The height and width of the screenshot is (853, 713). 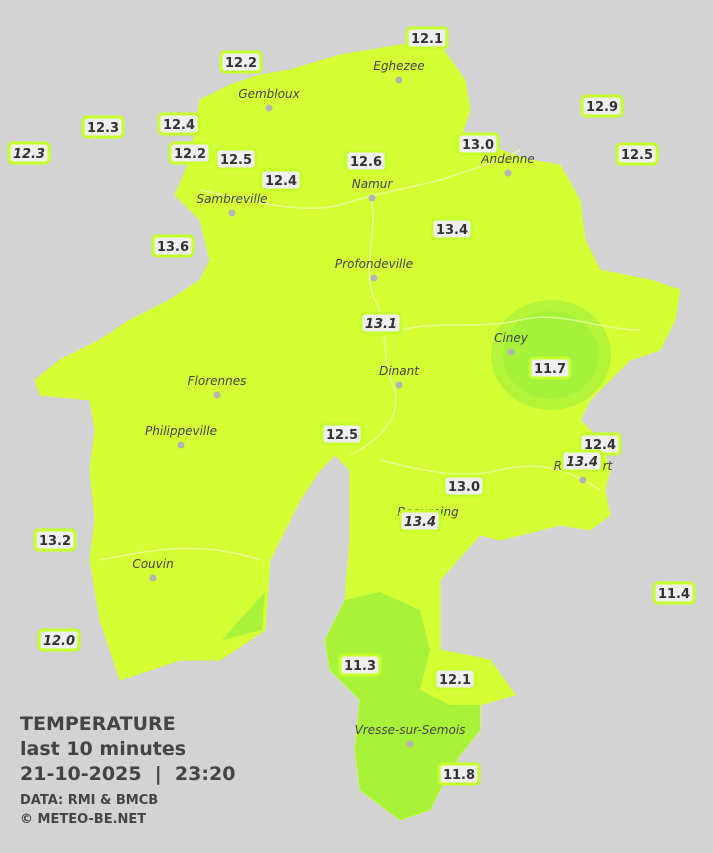 What do you see at coordinates (152, 564) in the screenshot?
I see `city-name: Couvin` at bounding box center [152, 564].